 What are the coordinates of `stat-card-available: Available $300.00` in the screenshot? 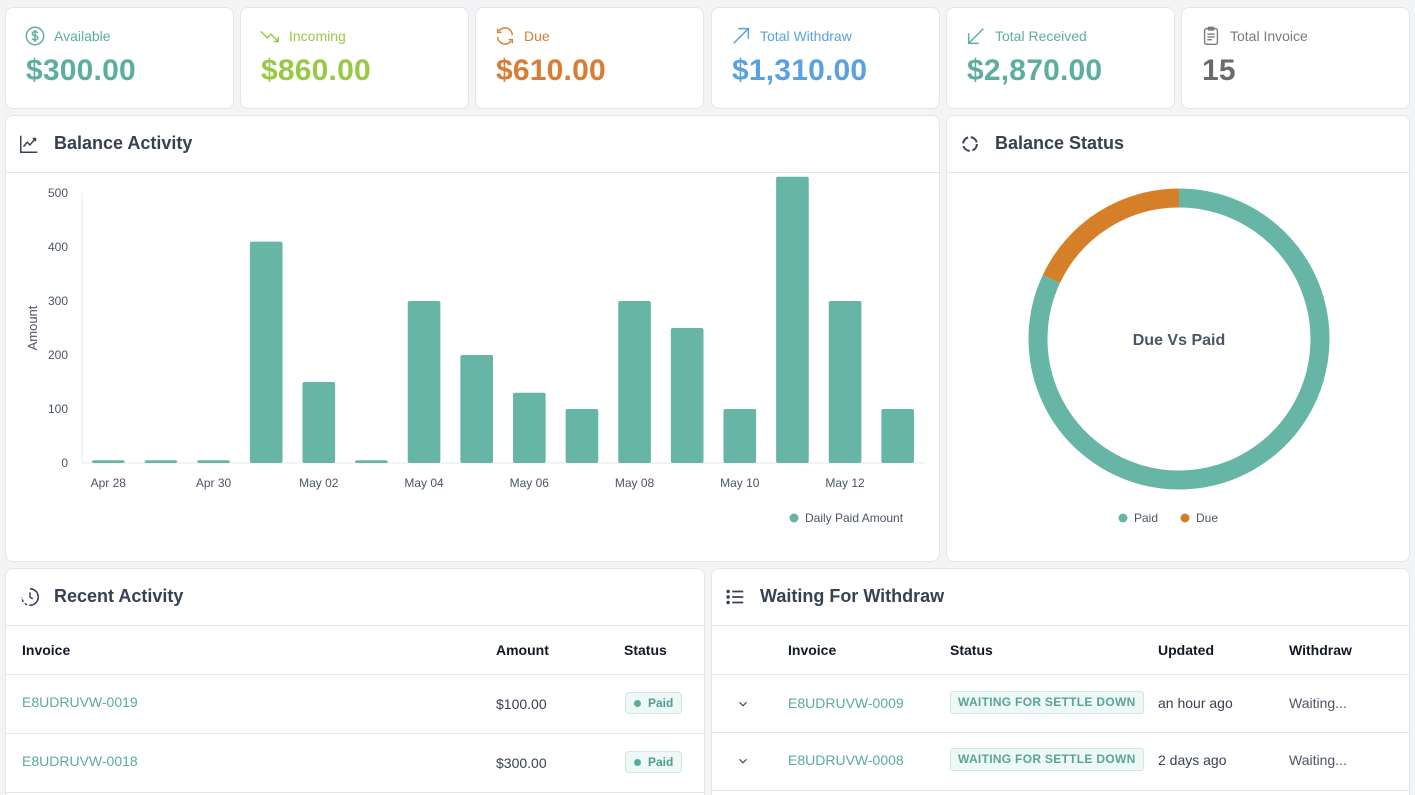 It's located at (119, 58).